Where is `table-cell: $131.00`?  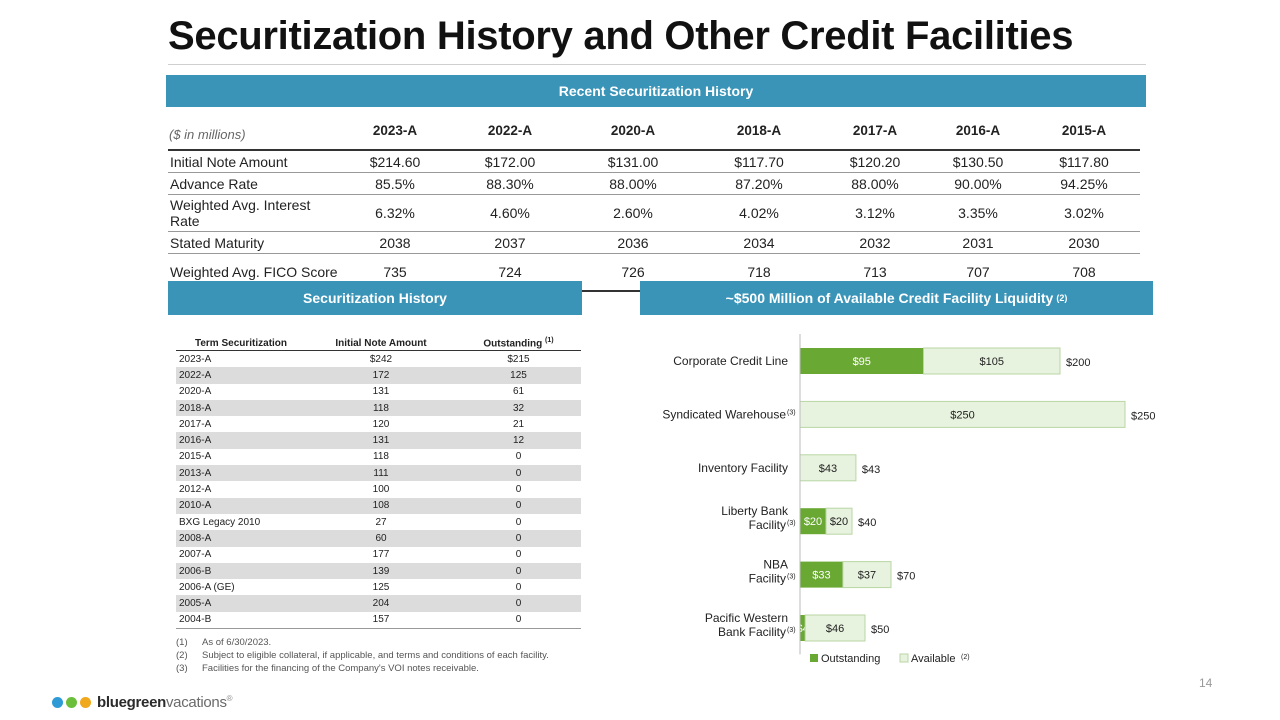 table-cell: $131.00 is located at coordinates (633, 161).